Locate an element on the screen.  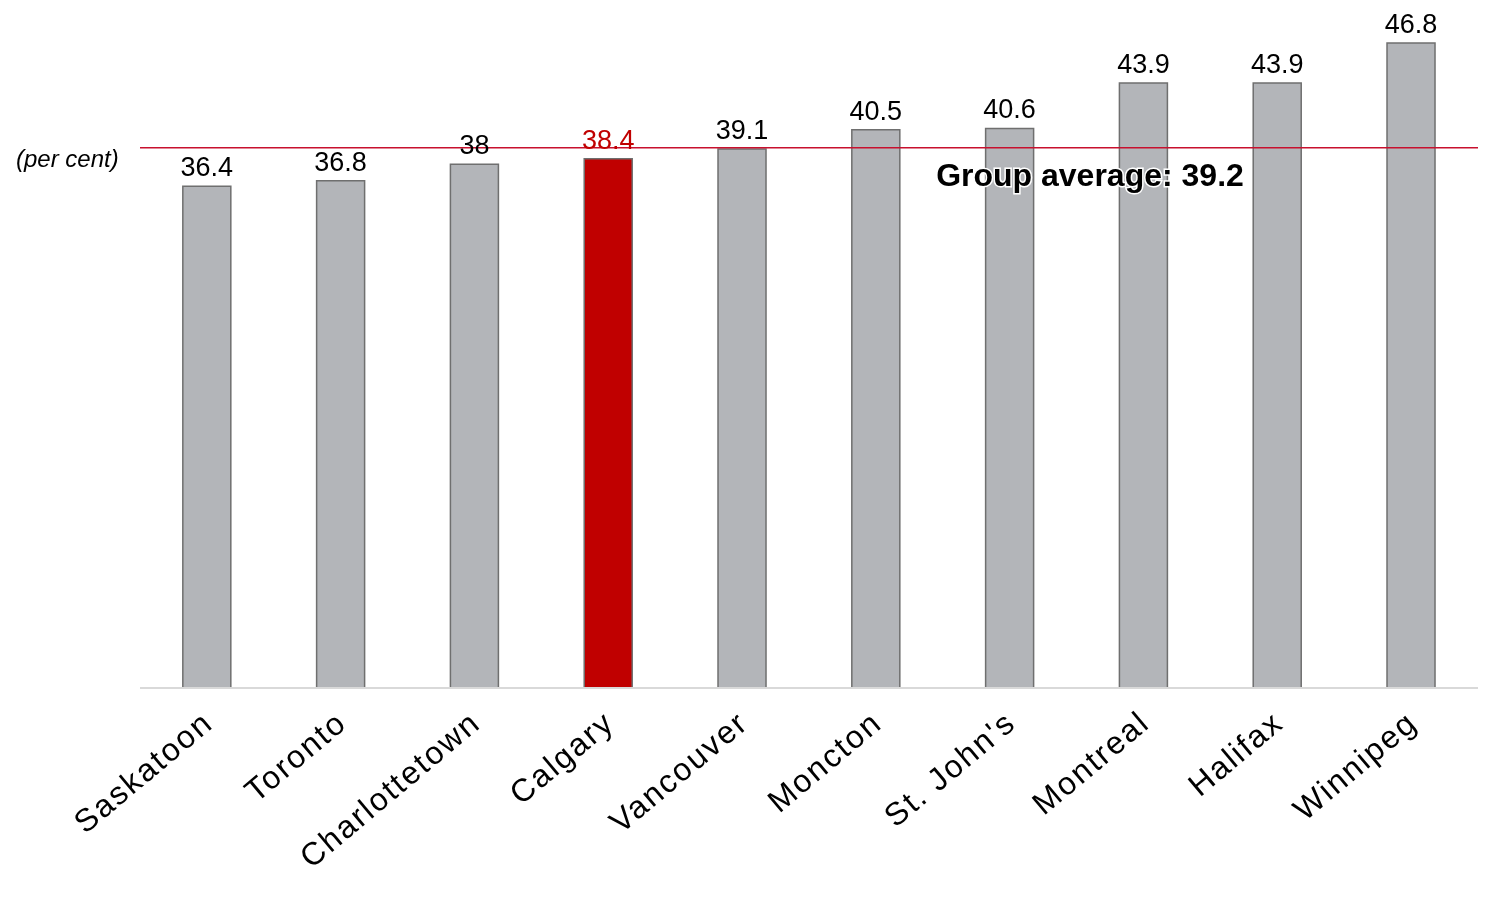
y-axis-title: (per cent) is located at coordinates (67, 159).